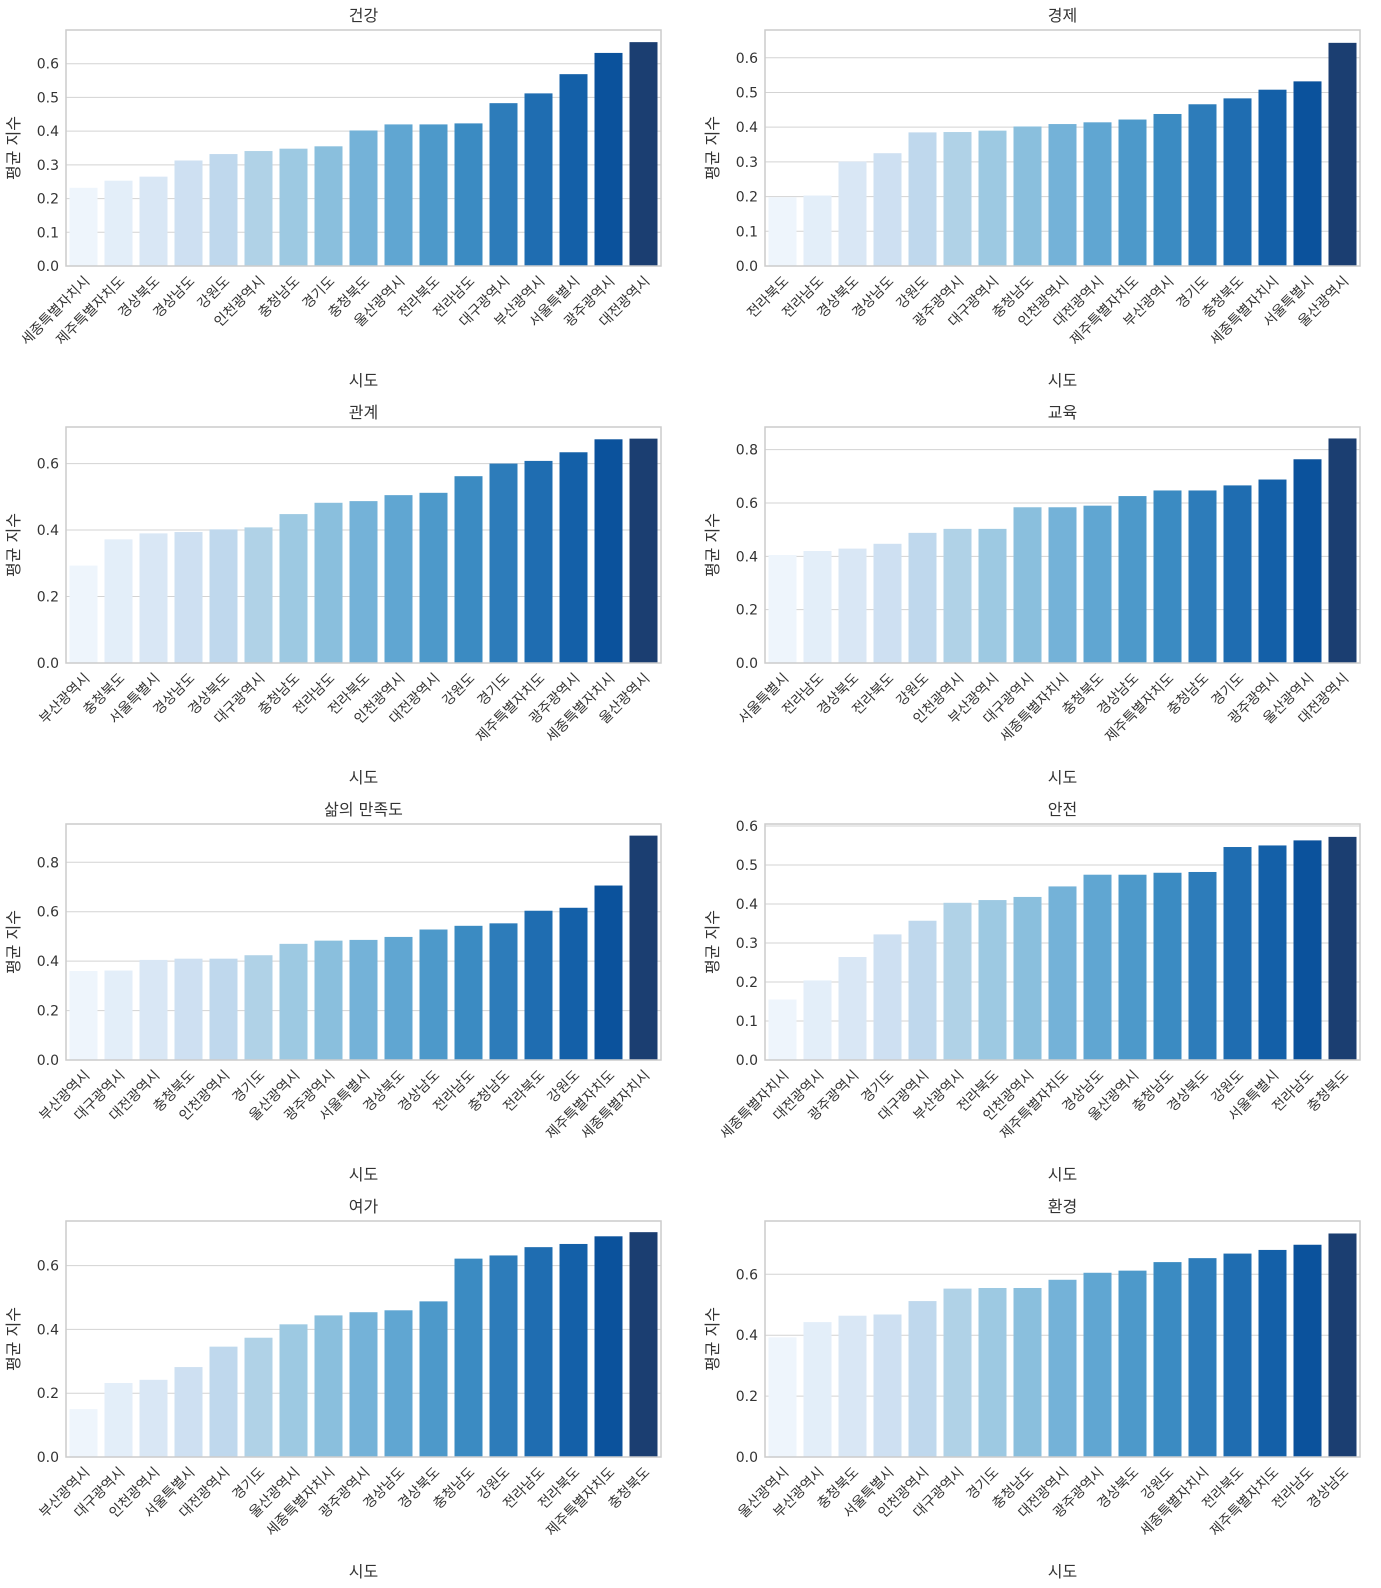  What do you see at coordinates (1062, 809) in the screenshot?
I see `chart-title: 안전` at bounding box center [1062, 809].